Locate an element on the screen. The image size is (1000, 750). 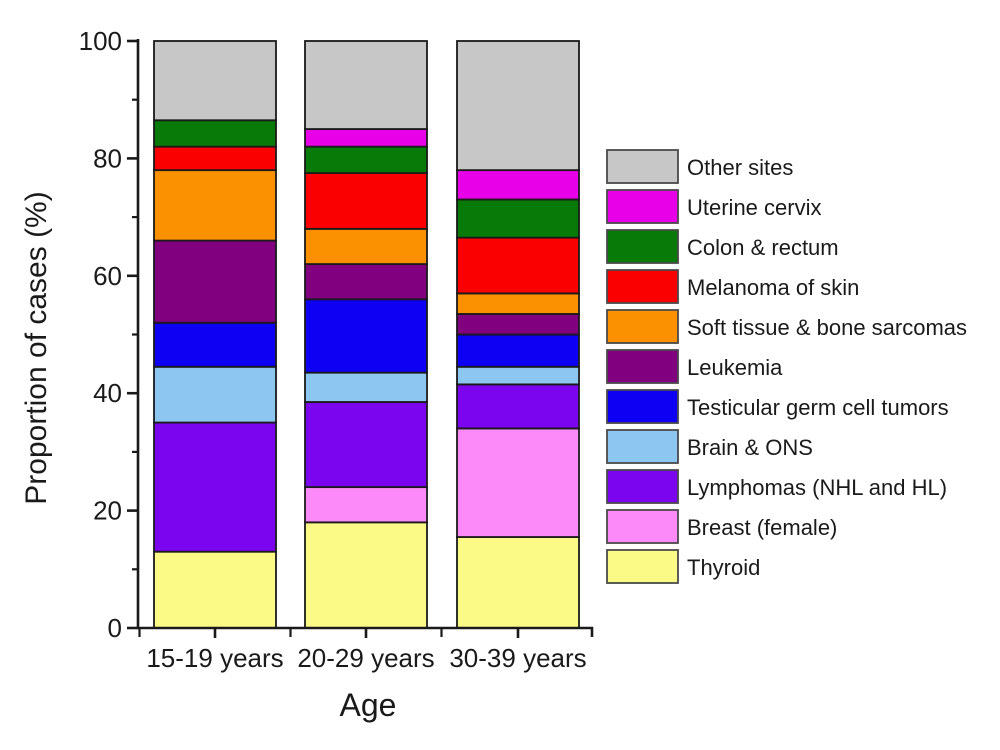
x-axis-title: Age is located at coordinates (368, 705).